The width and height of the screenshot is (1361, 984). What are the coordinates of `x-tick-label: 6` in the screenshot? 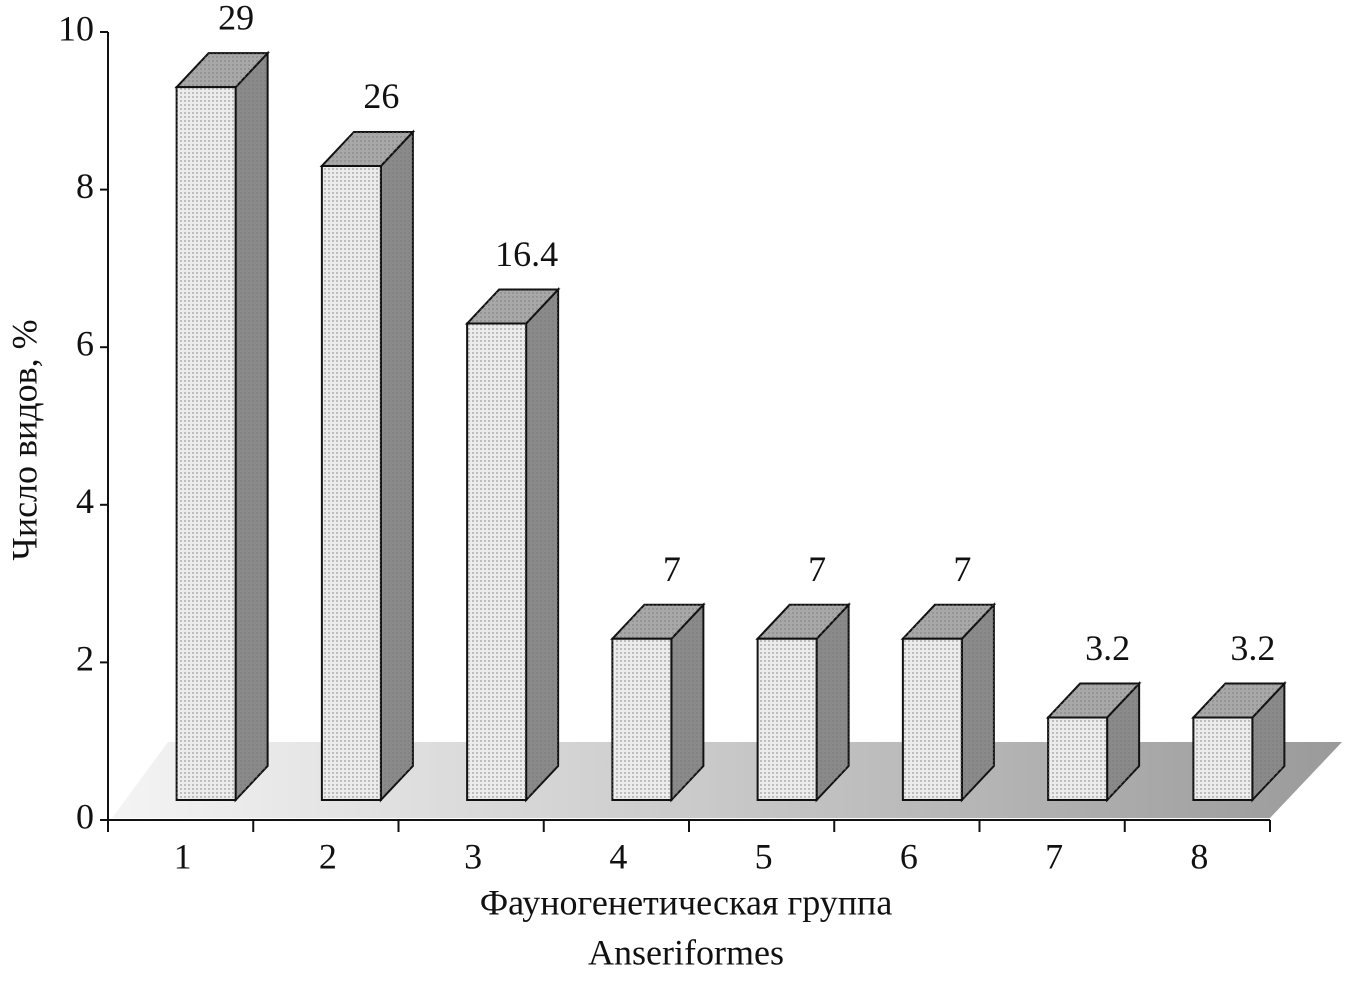 It's located at (909, 856).